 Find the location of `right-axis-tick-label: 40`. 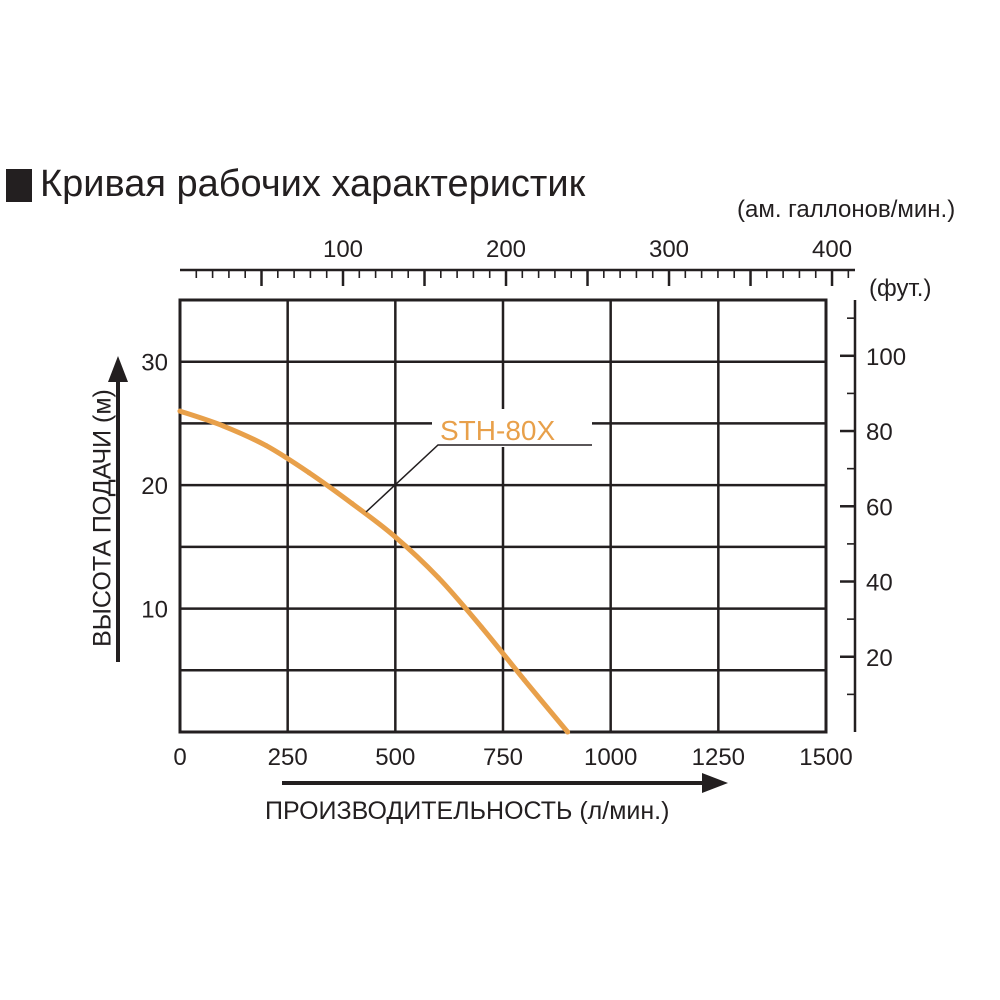

right-axis-tick-label: 40 is located at coordinates (879, 583).